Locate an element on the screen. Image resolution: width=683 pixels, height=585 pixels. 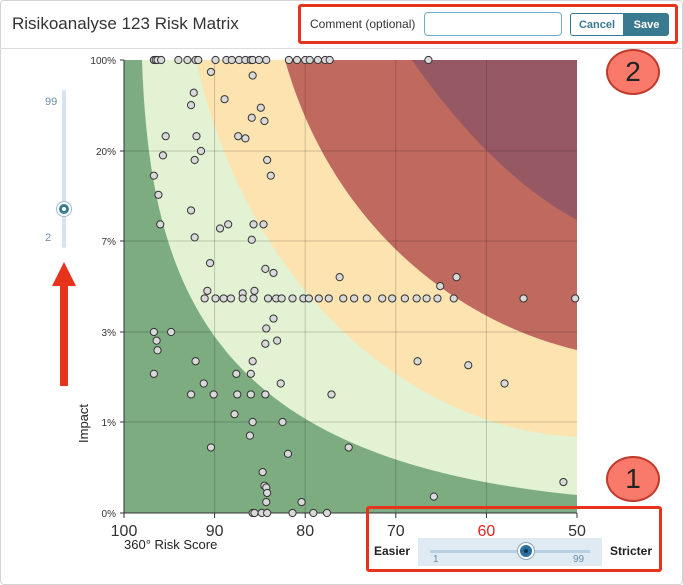
threshold-slider-track is located at coordinates (510, 551).